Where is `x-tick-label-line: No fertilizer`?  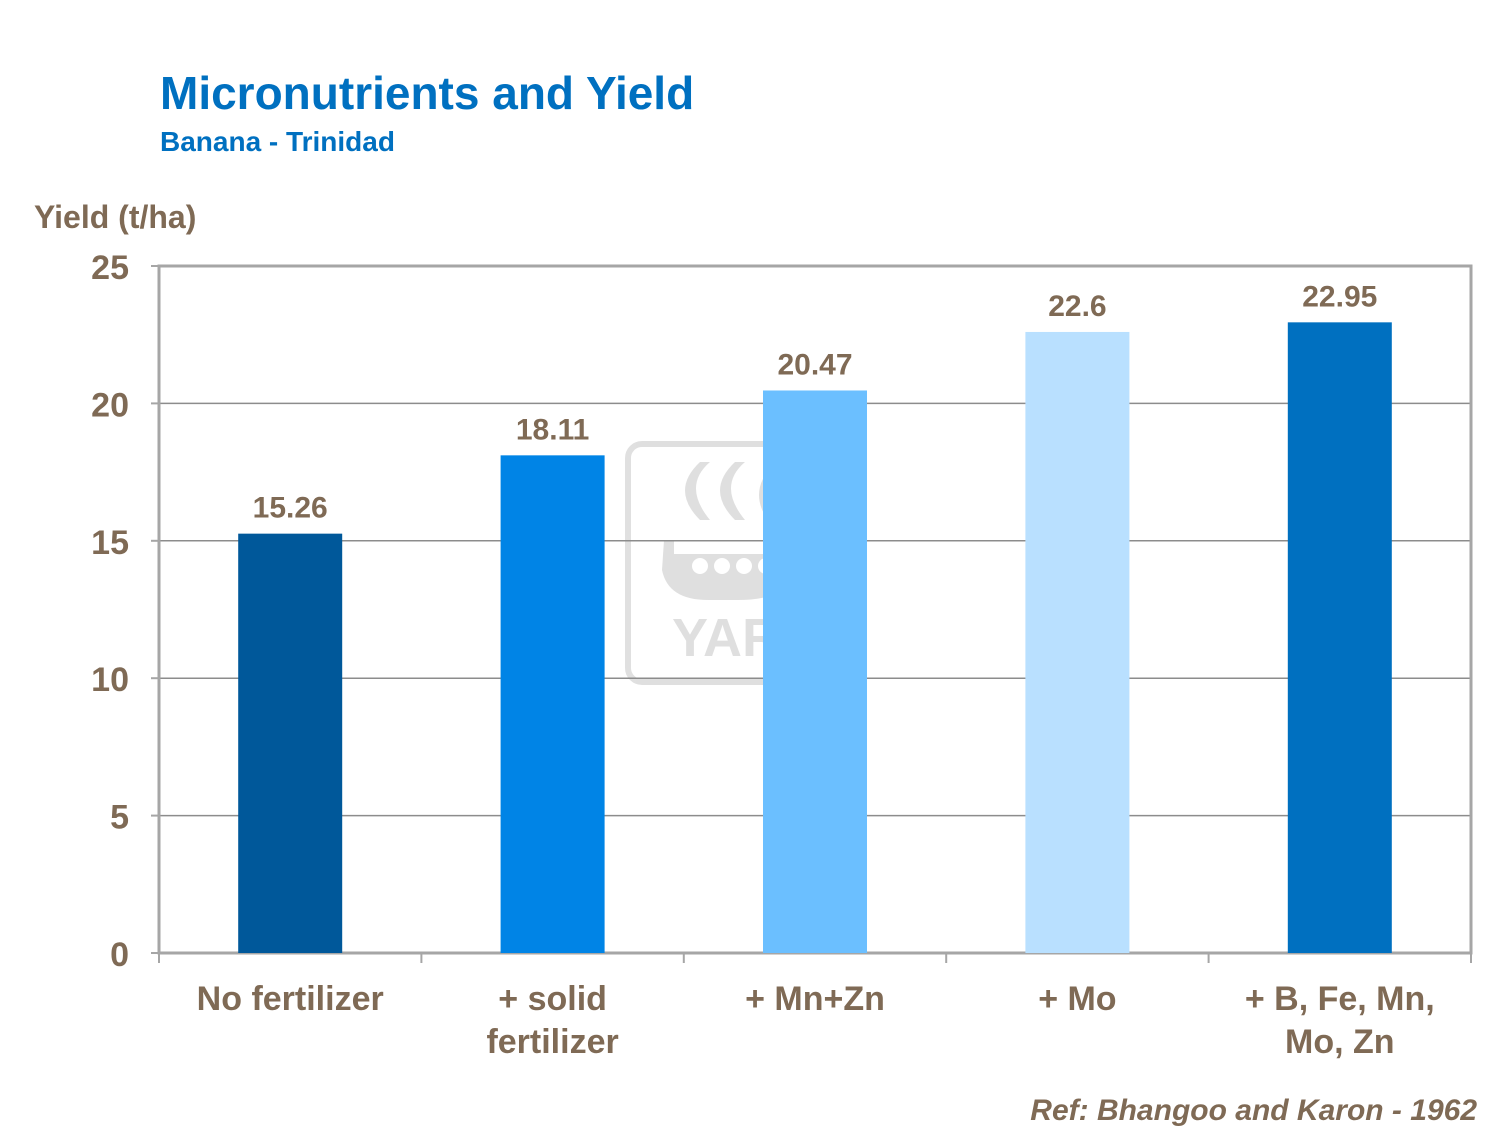
x-tick-label-line: No fertilizer is located at coordinates (290, 999).